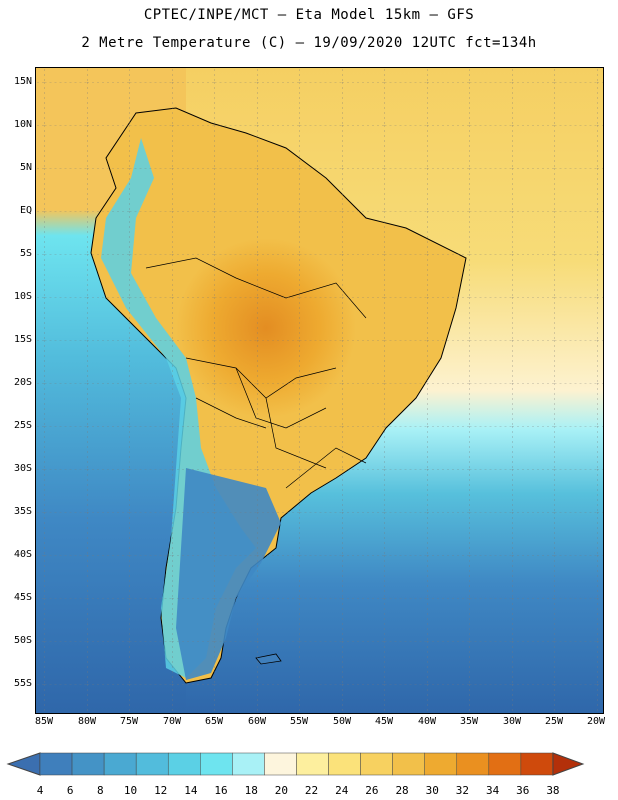 The image size is (618, 800). I want to click on lon-label: 40W, so click(427, 721).